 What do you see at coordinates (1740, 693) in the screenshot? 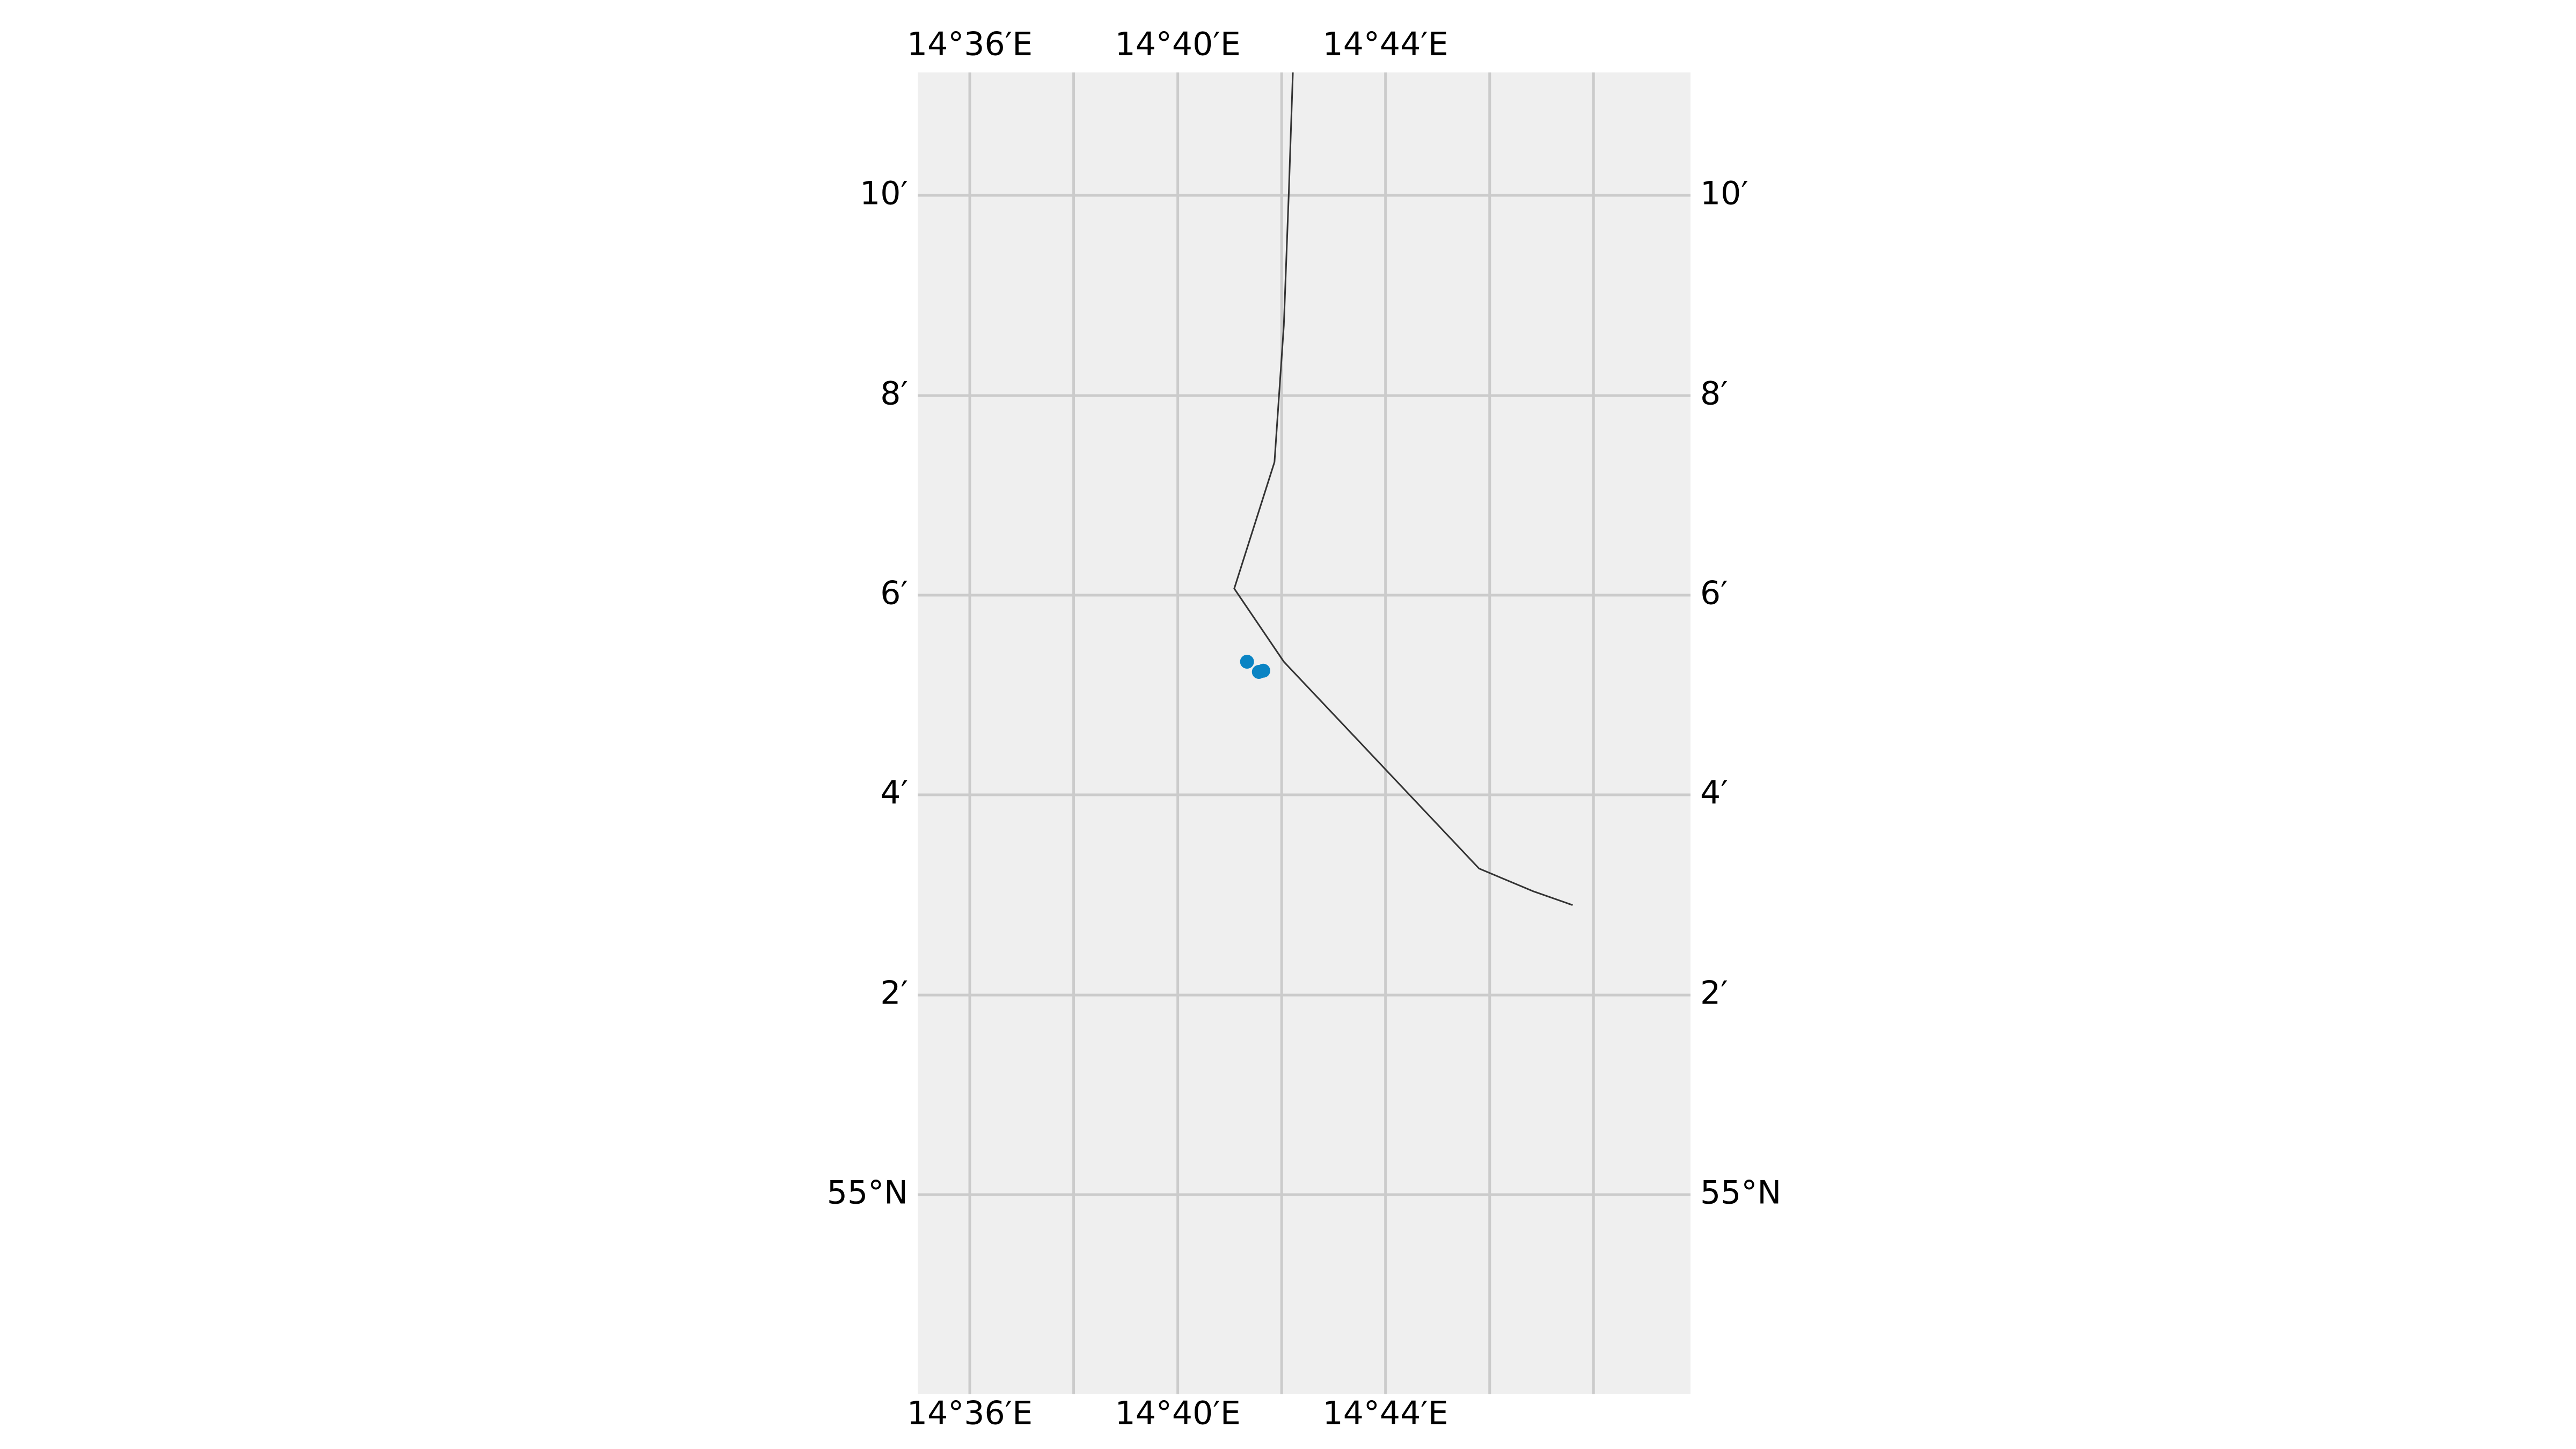
I see `right-latitude-labels: 10′ 8′ 6′ 4′ 2′ 55°N` at bounding box center [1740, 693].